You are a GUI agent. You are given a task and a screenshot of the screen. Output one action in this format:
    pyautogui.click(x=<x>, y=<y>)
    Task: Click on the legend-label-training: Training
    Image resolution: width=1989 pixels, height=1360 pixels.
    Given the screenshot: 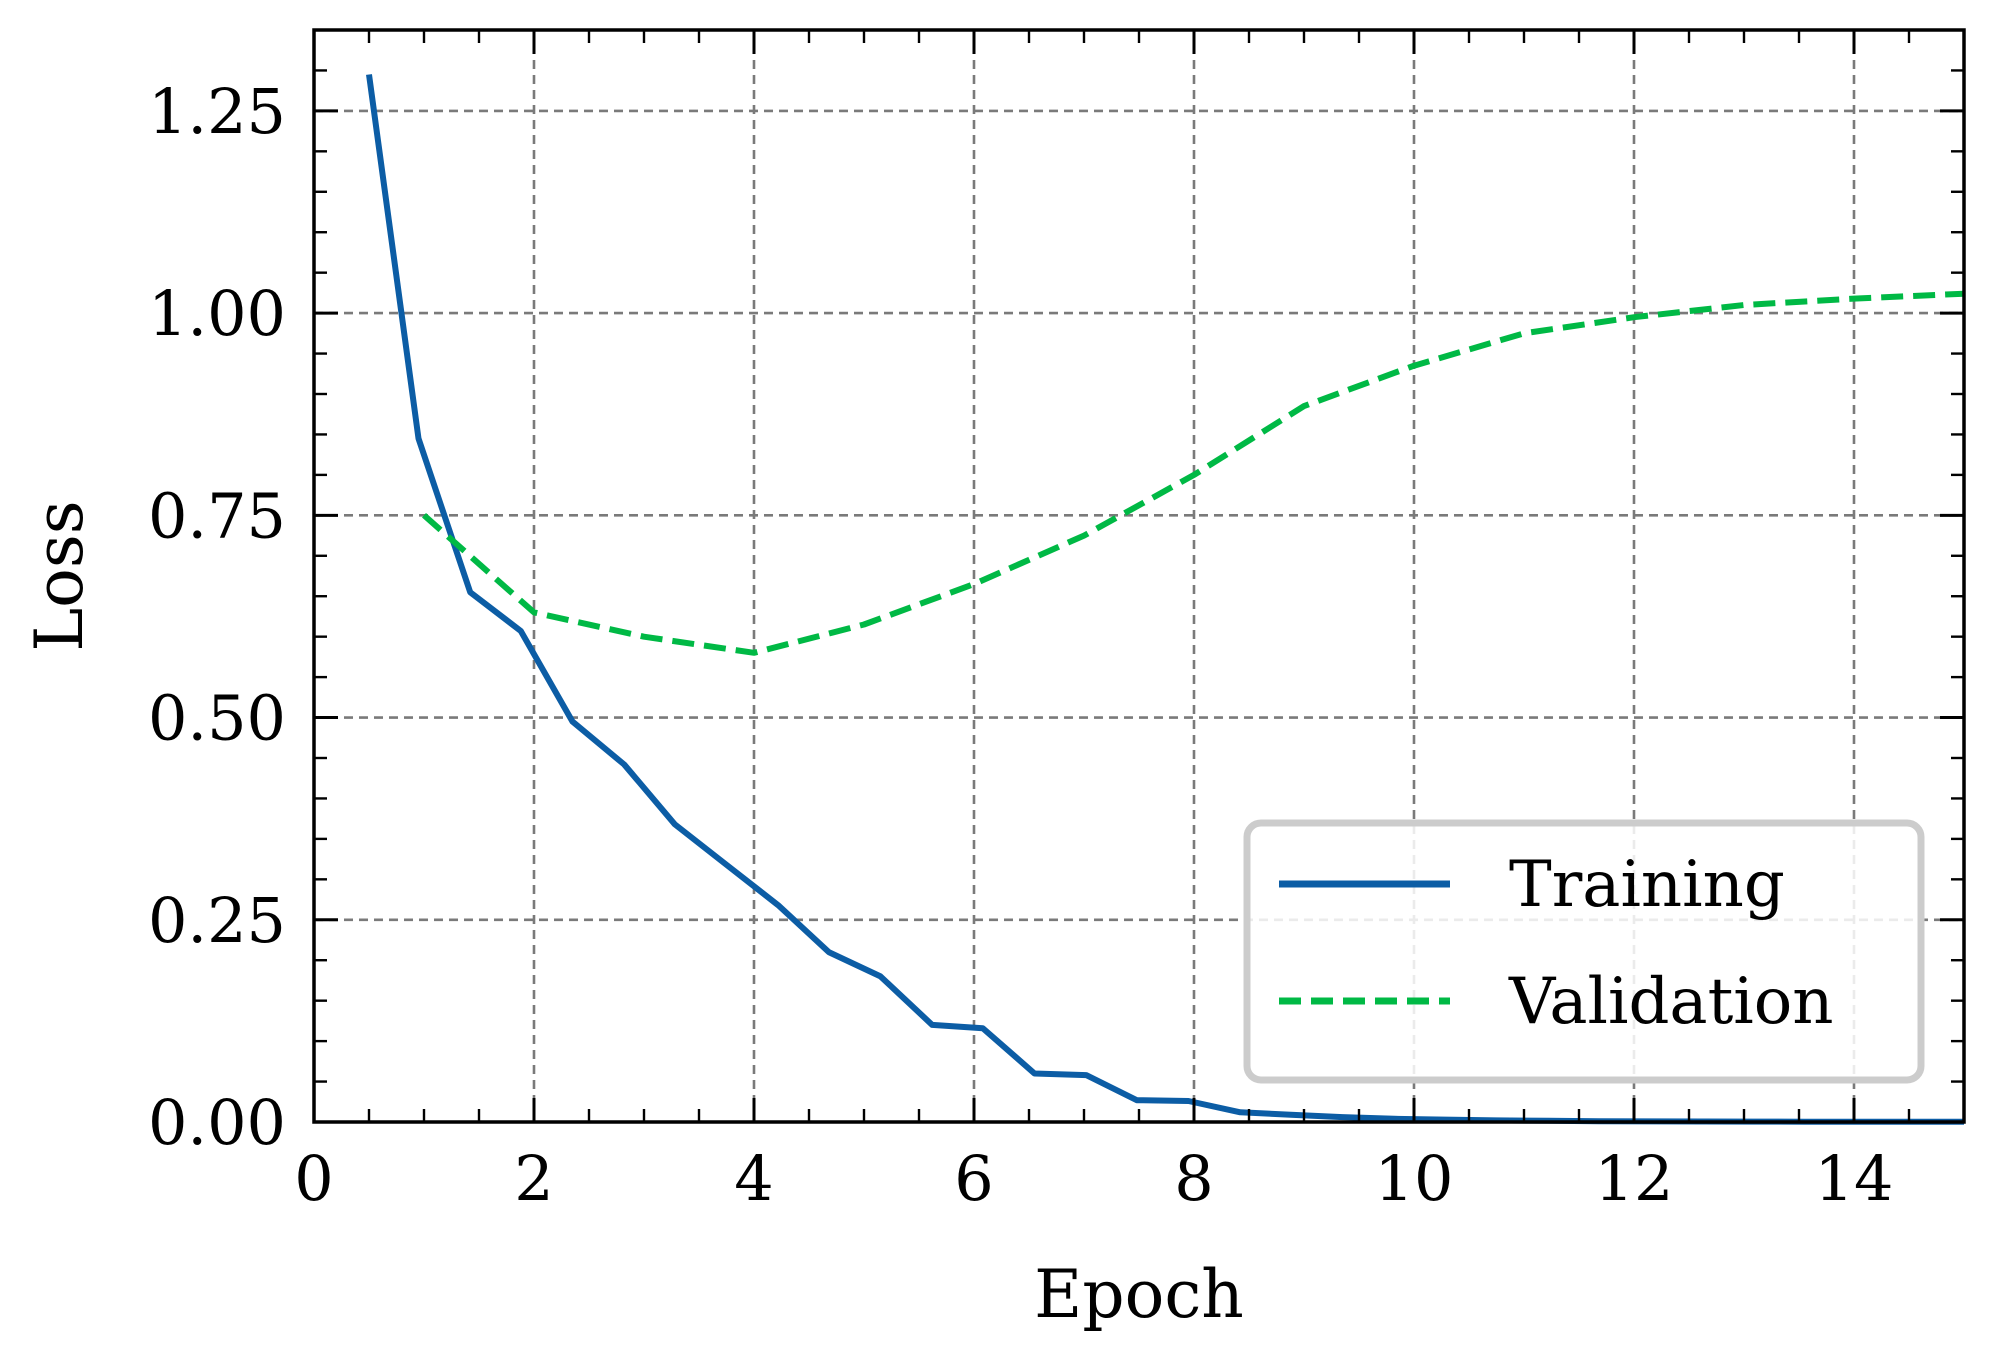 What is the action you would take?
    pyautogui.click(x=1647, y=885)
    